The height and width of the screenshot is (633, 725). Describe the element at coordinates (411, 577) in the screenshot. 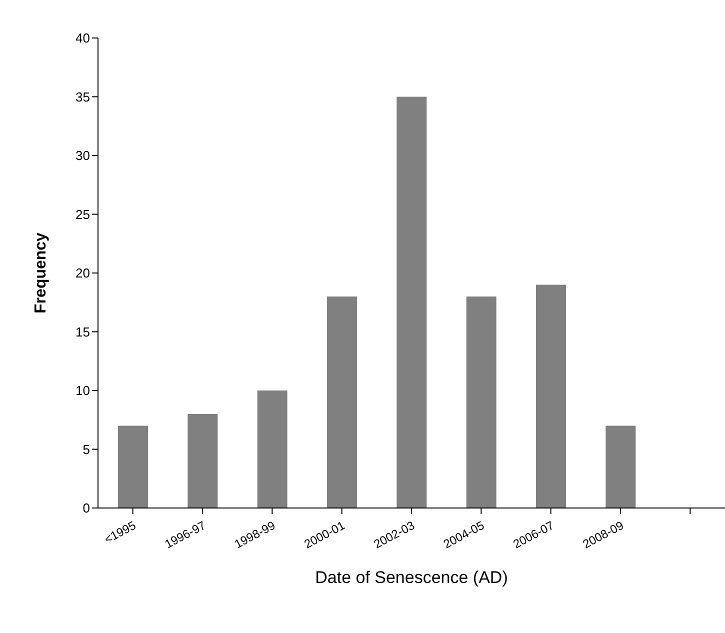

I see `x-axis-title: Date of Senescence (AD)` at that location.